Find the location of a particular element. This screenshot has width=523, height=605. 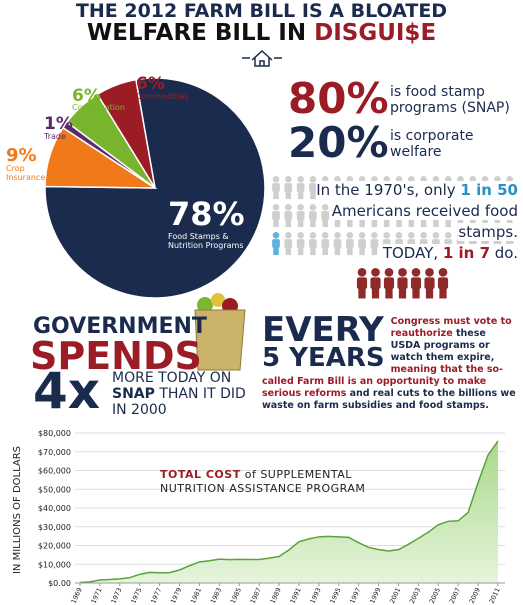

x-tick-label: 1977 is located at coordinates (156, 595).